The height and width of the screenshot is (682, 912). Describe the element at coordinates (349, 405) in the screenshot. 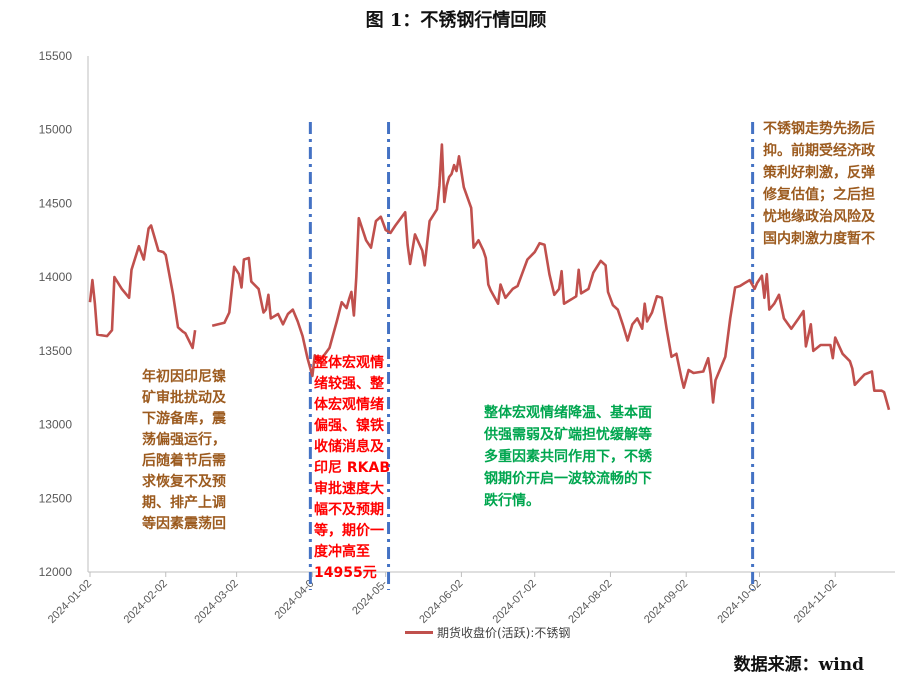

I see `annotation-line: 体宏观情绪` at that location.